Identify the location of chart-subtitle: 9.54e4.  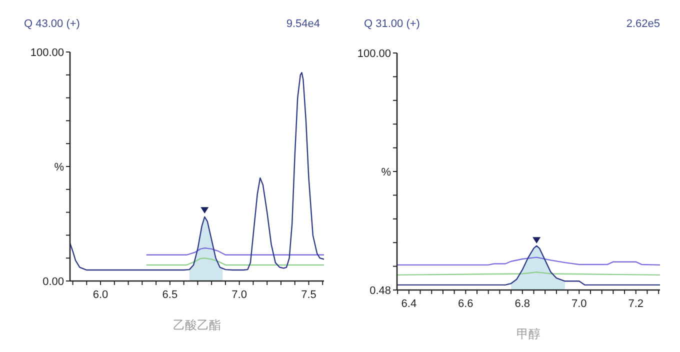
(303, 24).